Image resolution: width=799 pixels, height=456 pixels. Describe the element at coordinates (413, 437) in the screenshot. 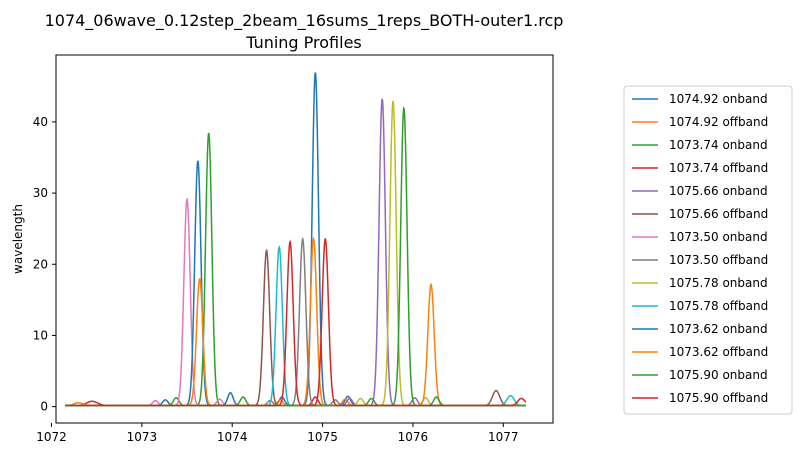

I see `x-tick-label: 1076` at that location.